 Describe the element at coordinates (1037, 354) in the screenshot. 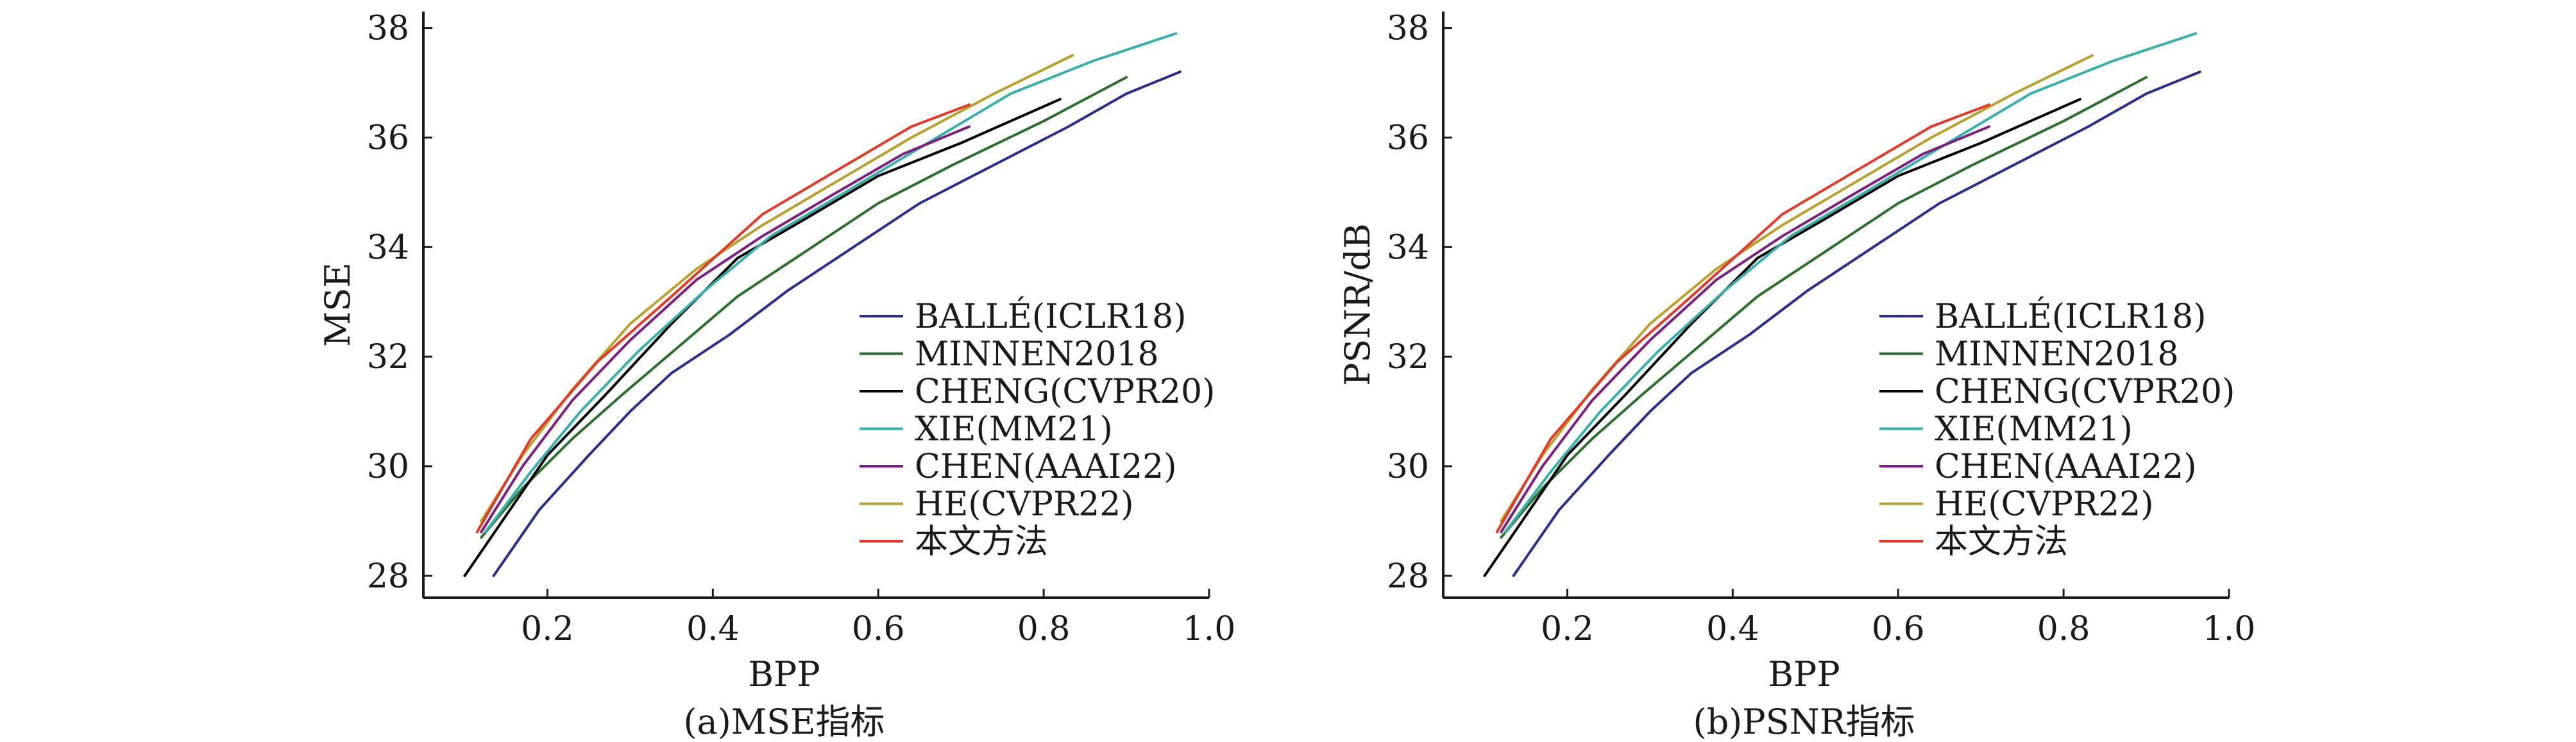

I see `panel-a-legend-label: MINNEN2018` at that location.